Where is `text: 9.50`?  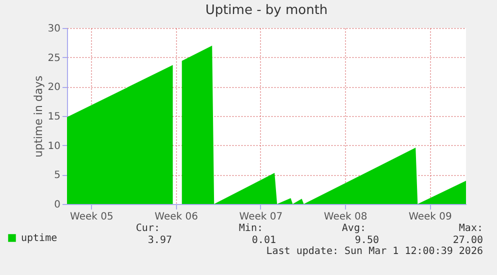
text: 9.50 is located at coordinates (366, 240).